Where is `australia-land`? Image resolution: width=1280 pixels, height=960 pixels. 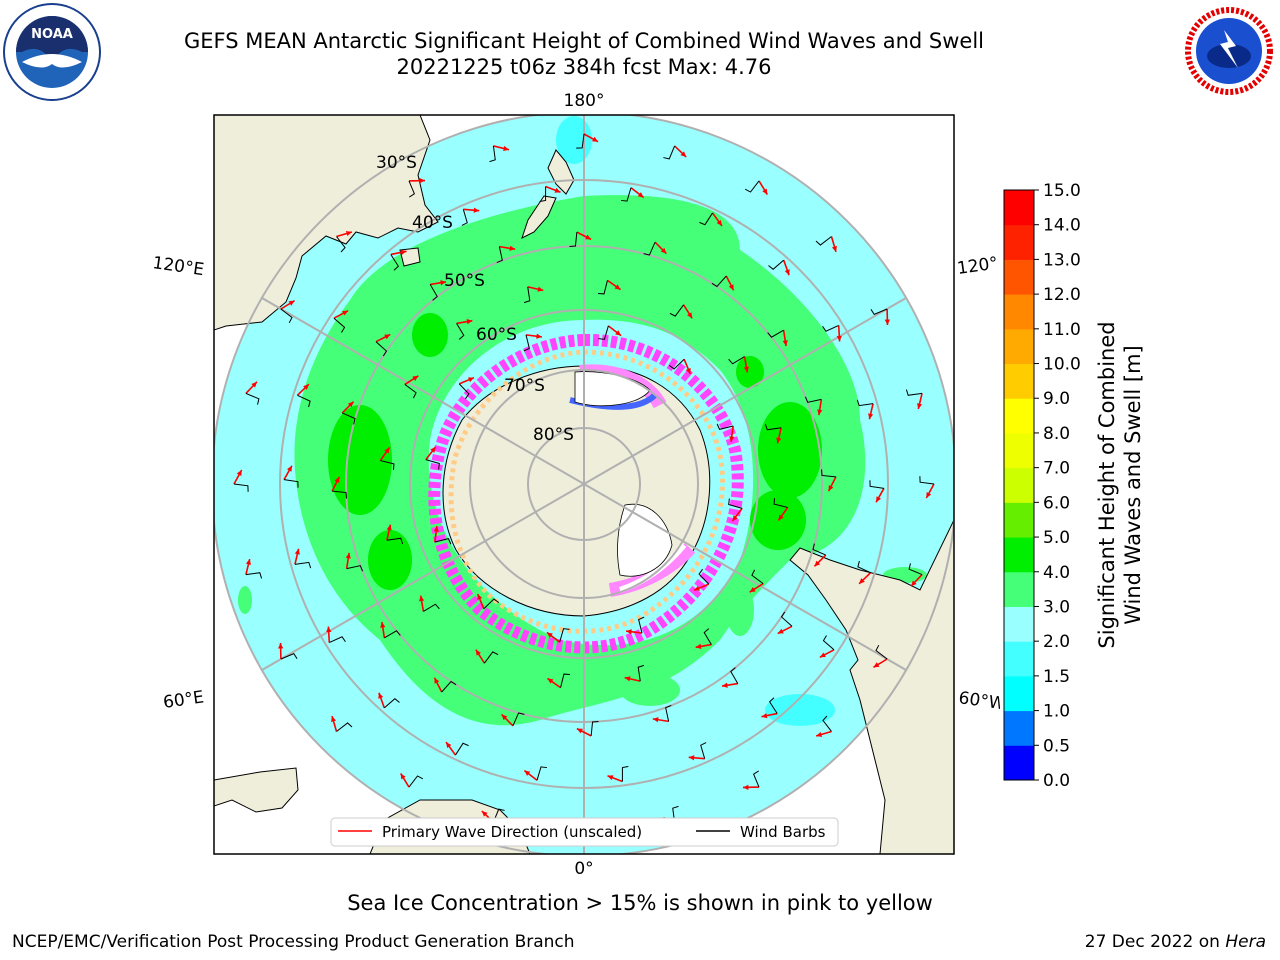 australia-land is located at coordinates (326, 223).